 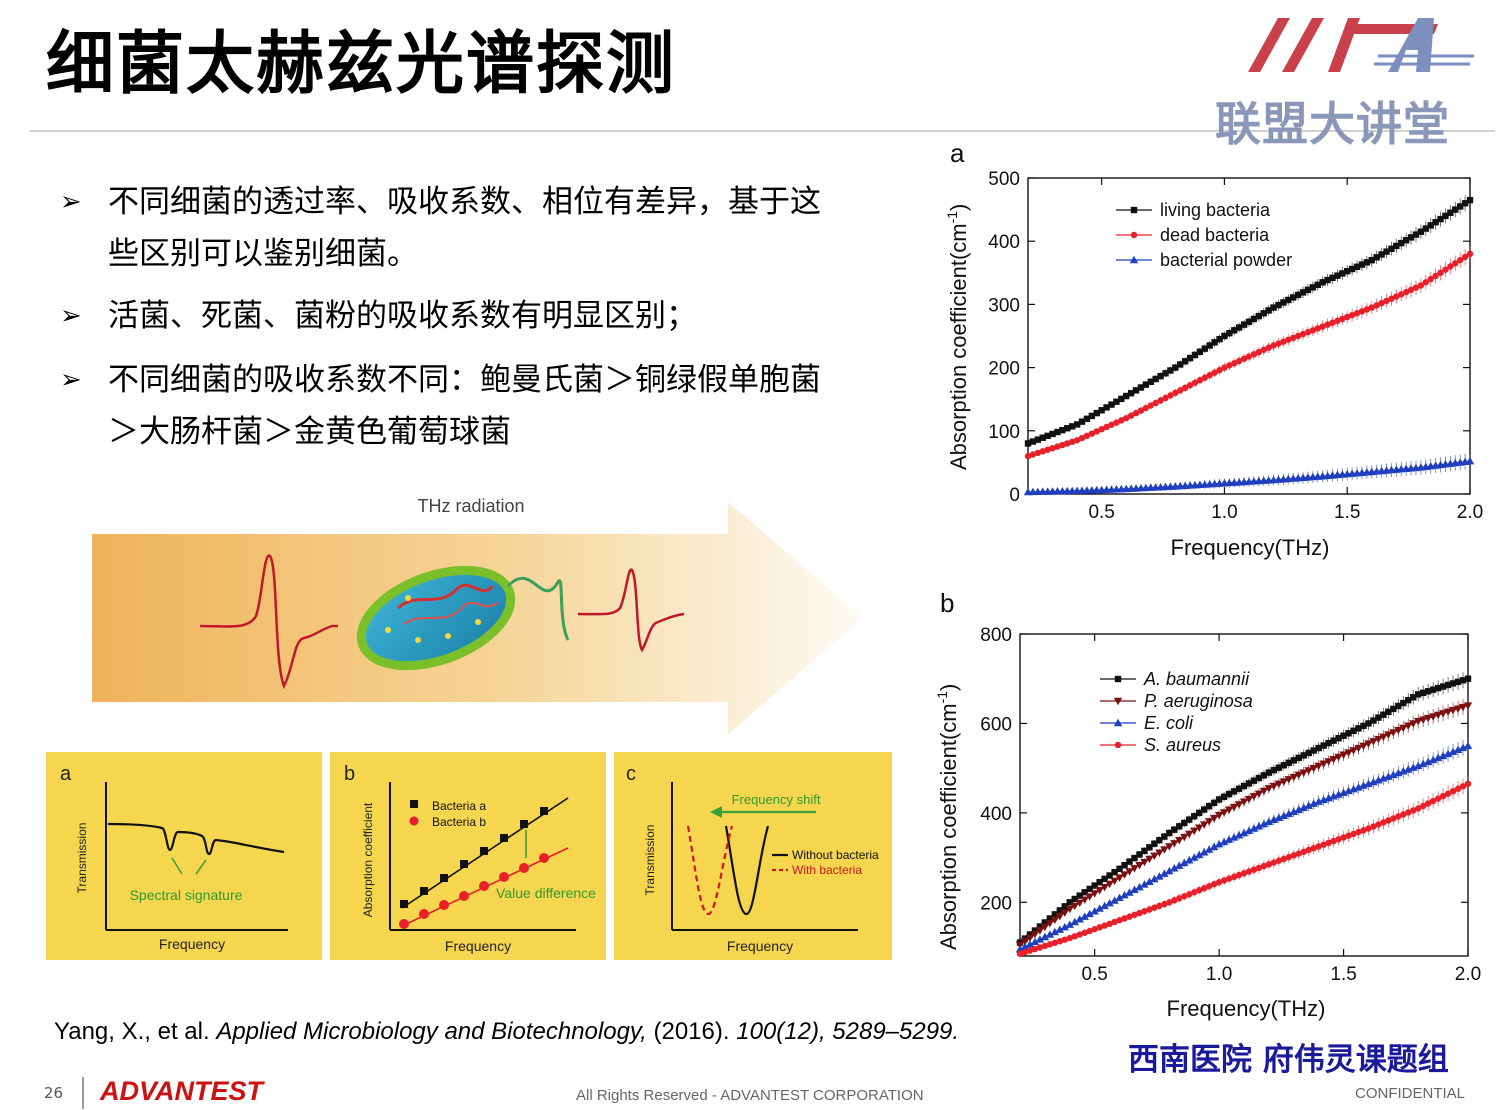 What do you see at coordinates (464, 202) in the screenshot?
I see `bullet-1-line-1: 不同细菌的透过率、吸收系数、相位有差异，基于这` at bounding box center [464, 202].